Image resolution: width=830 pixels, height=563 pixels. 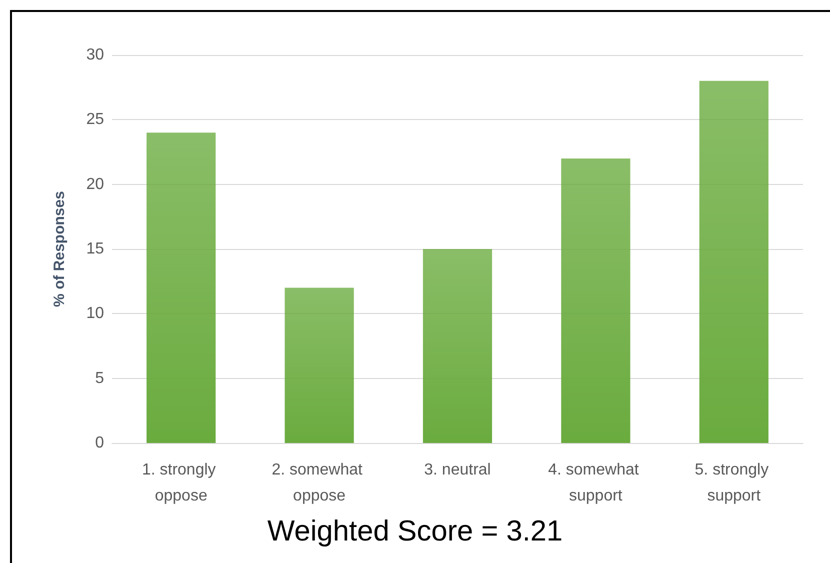 What do you see at coordinates (95, 313) in the screenshot?
I see `y-tick-label: 10` at bounding box center [95, 313].